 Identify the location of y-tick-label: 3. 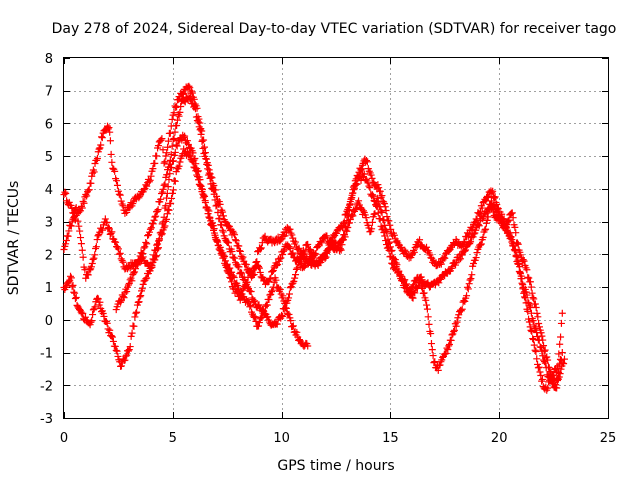
(49, 223).